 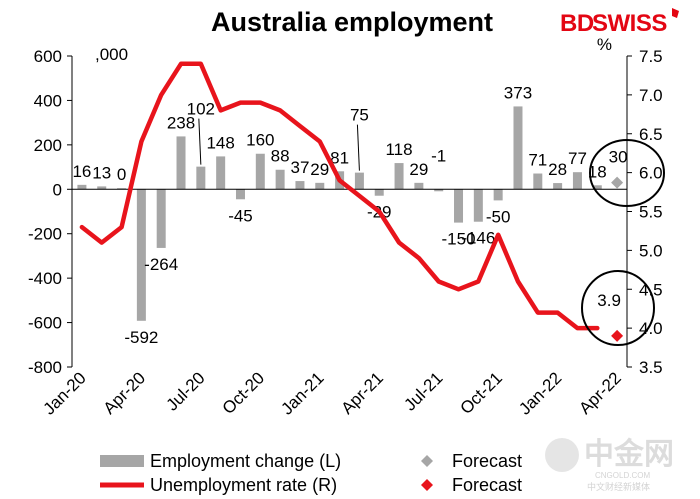 What do you see at coordinates (57, 189) in the screenshot?
I see `left-tick-label: 0` at bounding box center [57, 189].